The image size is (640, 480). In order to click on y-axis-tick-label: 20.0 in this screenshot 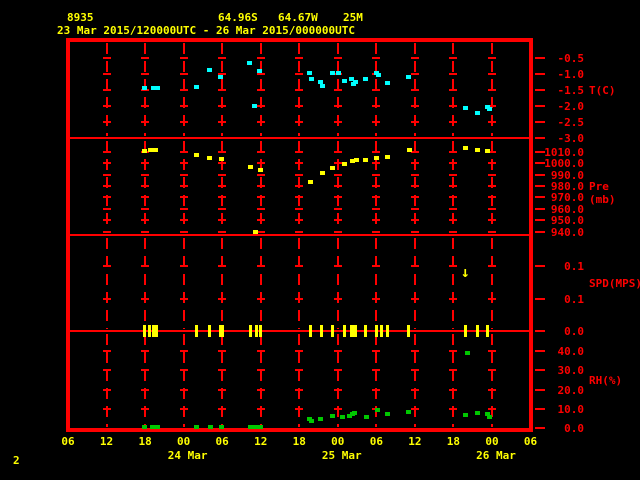, I will do `click(571, 390)`.